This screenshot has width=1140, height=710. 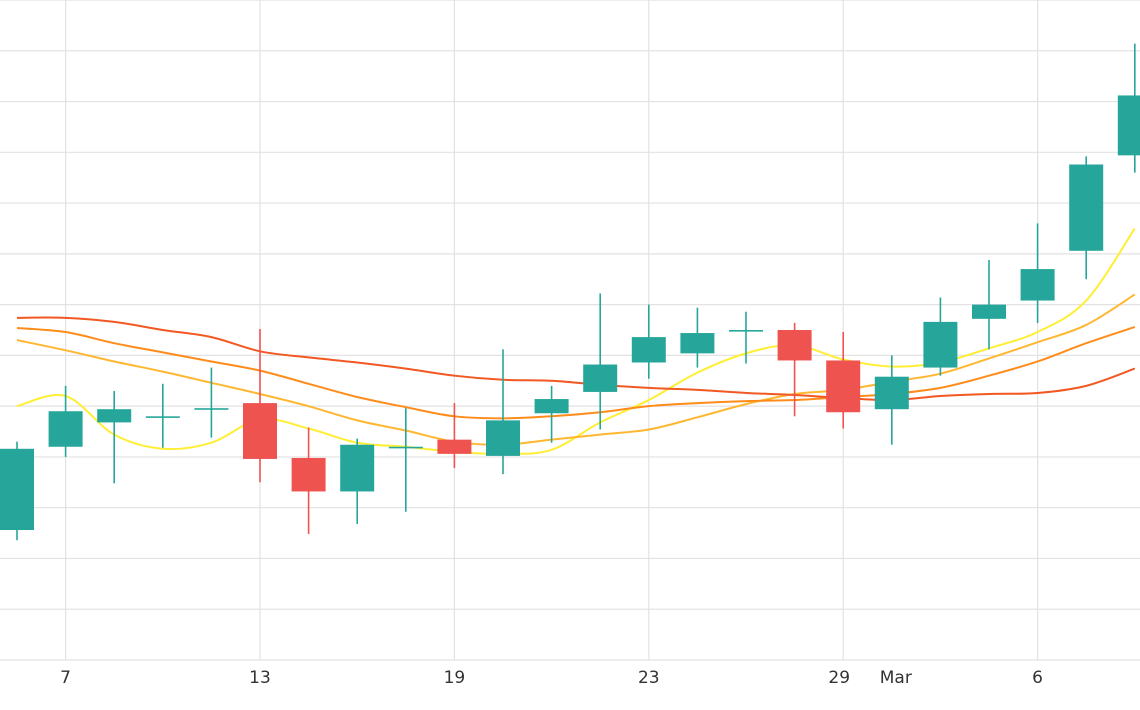 What do you see at coordinates (260, 678) in the screenshot?
I see `x-tick-label: 13` at bounding box center [260, 678].